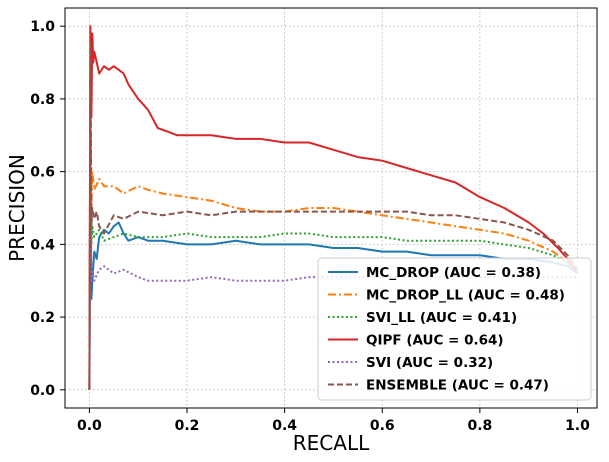  I want to click on y-tick-label: 0.8, so click(42, 100).